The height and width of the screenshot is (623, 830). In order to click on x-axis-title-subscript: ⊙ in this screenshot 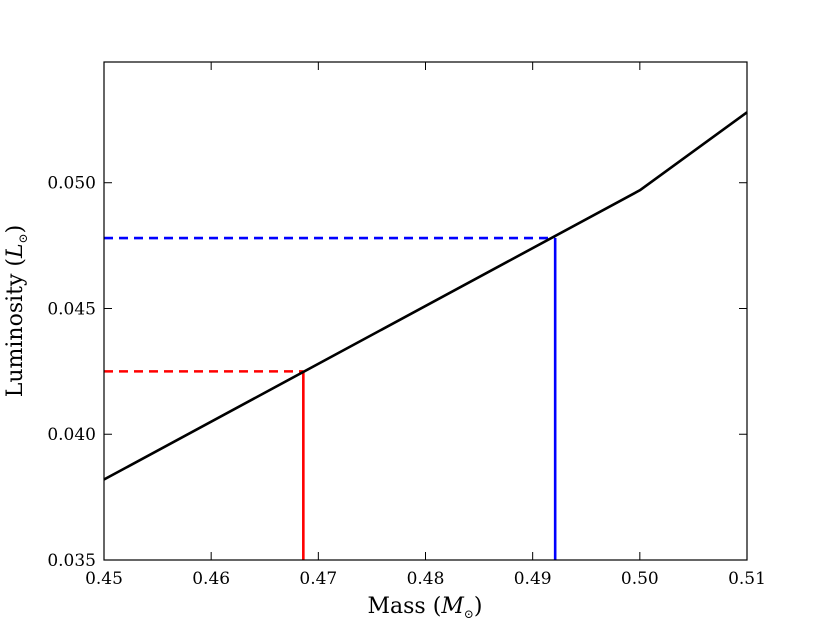, I will do `click(469, 614)`.